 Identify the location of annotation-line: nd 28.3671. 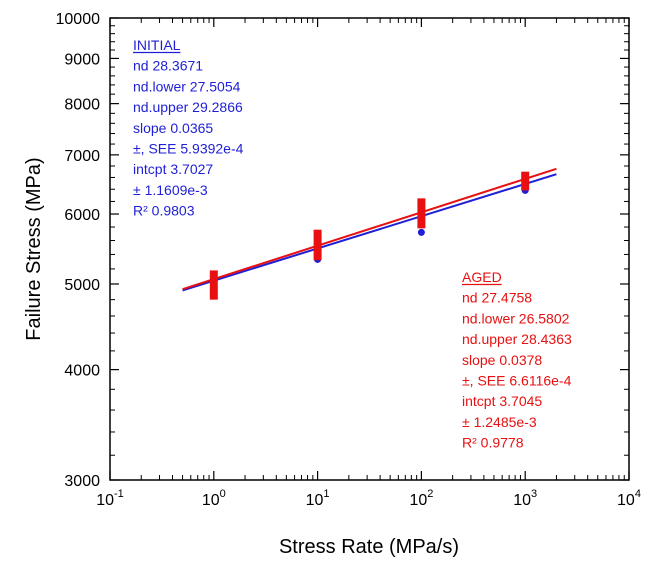
(168, 66).